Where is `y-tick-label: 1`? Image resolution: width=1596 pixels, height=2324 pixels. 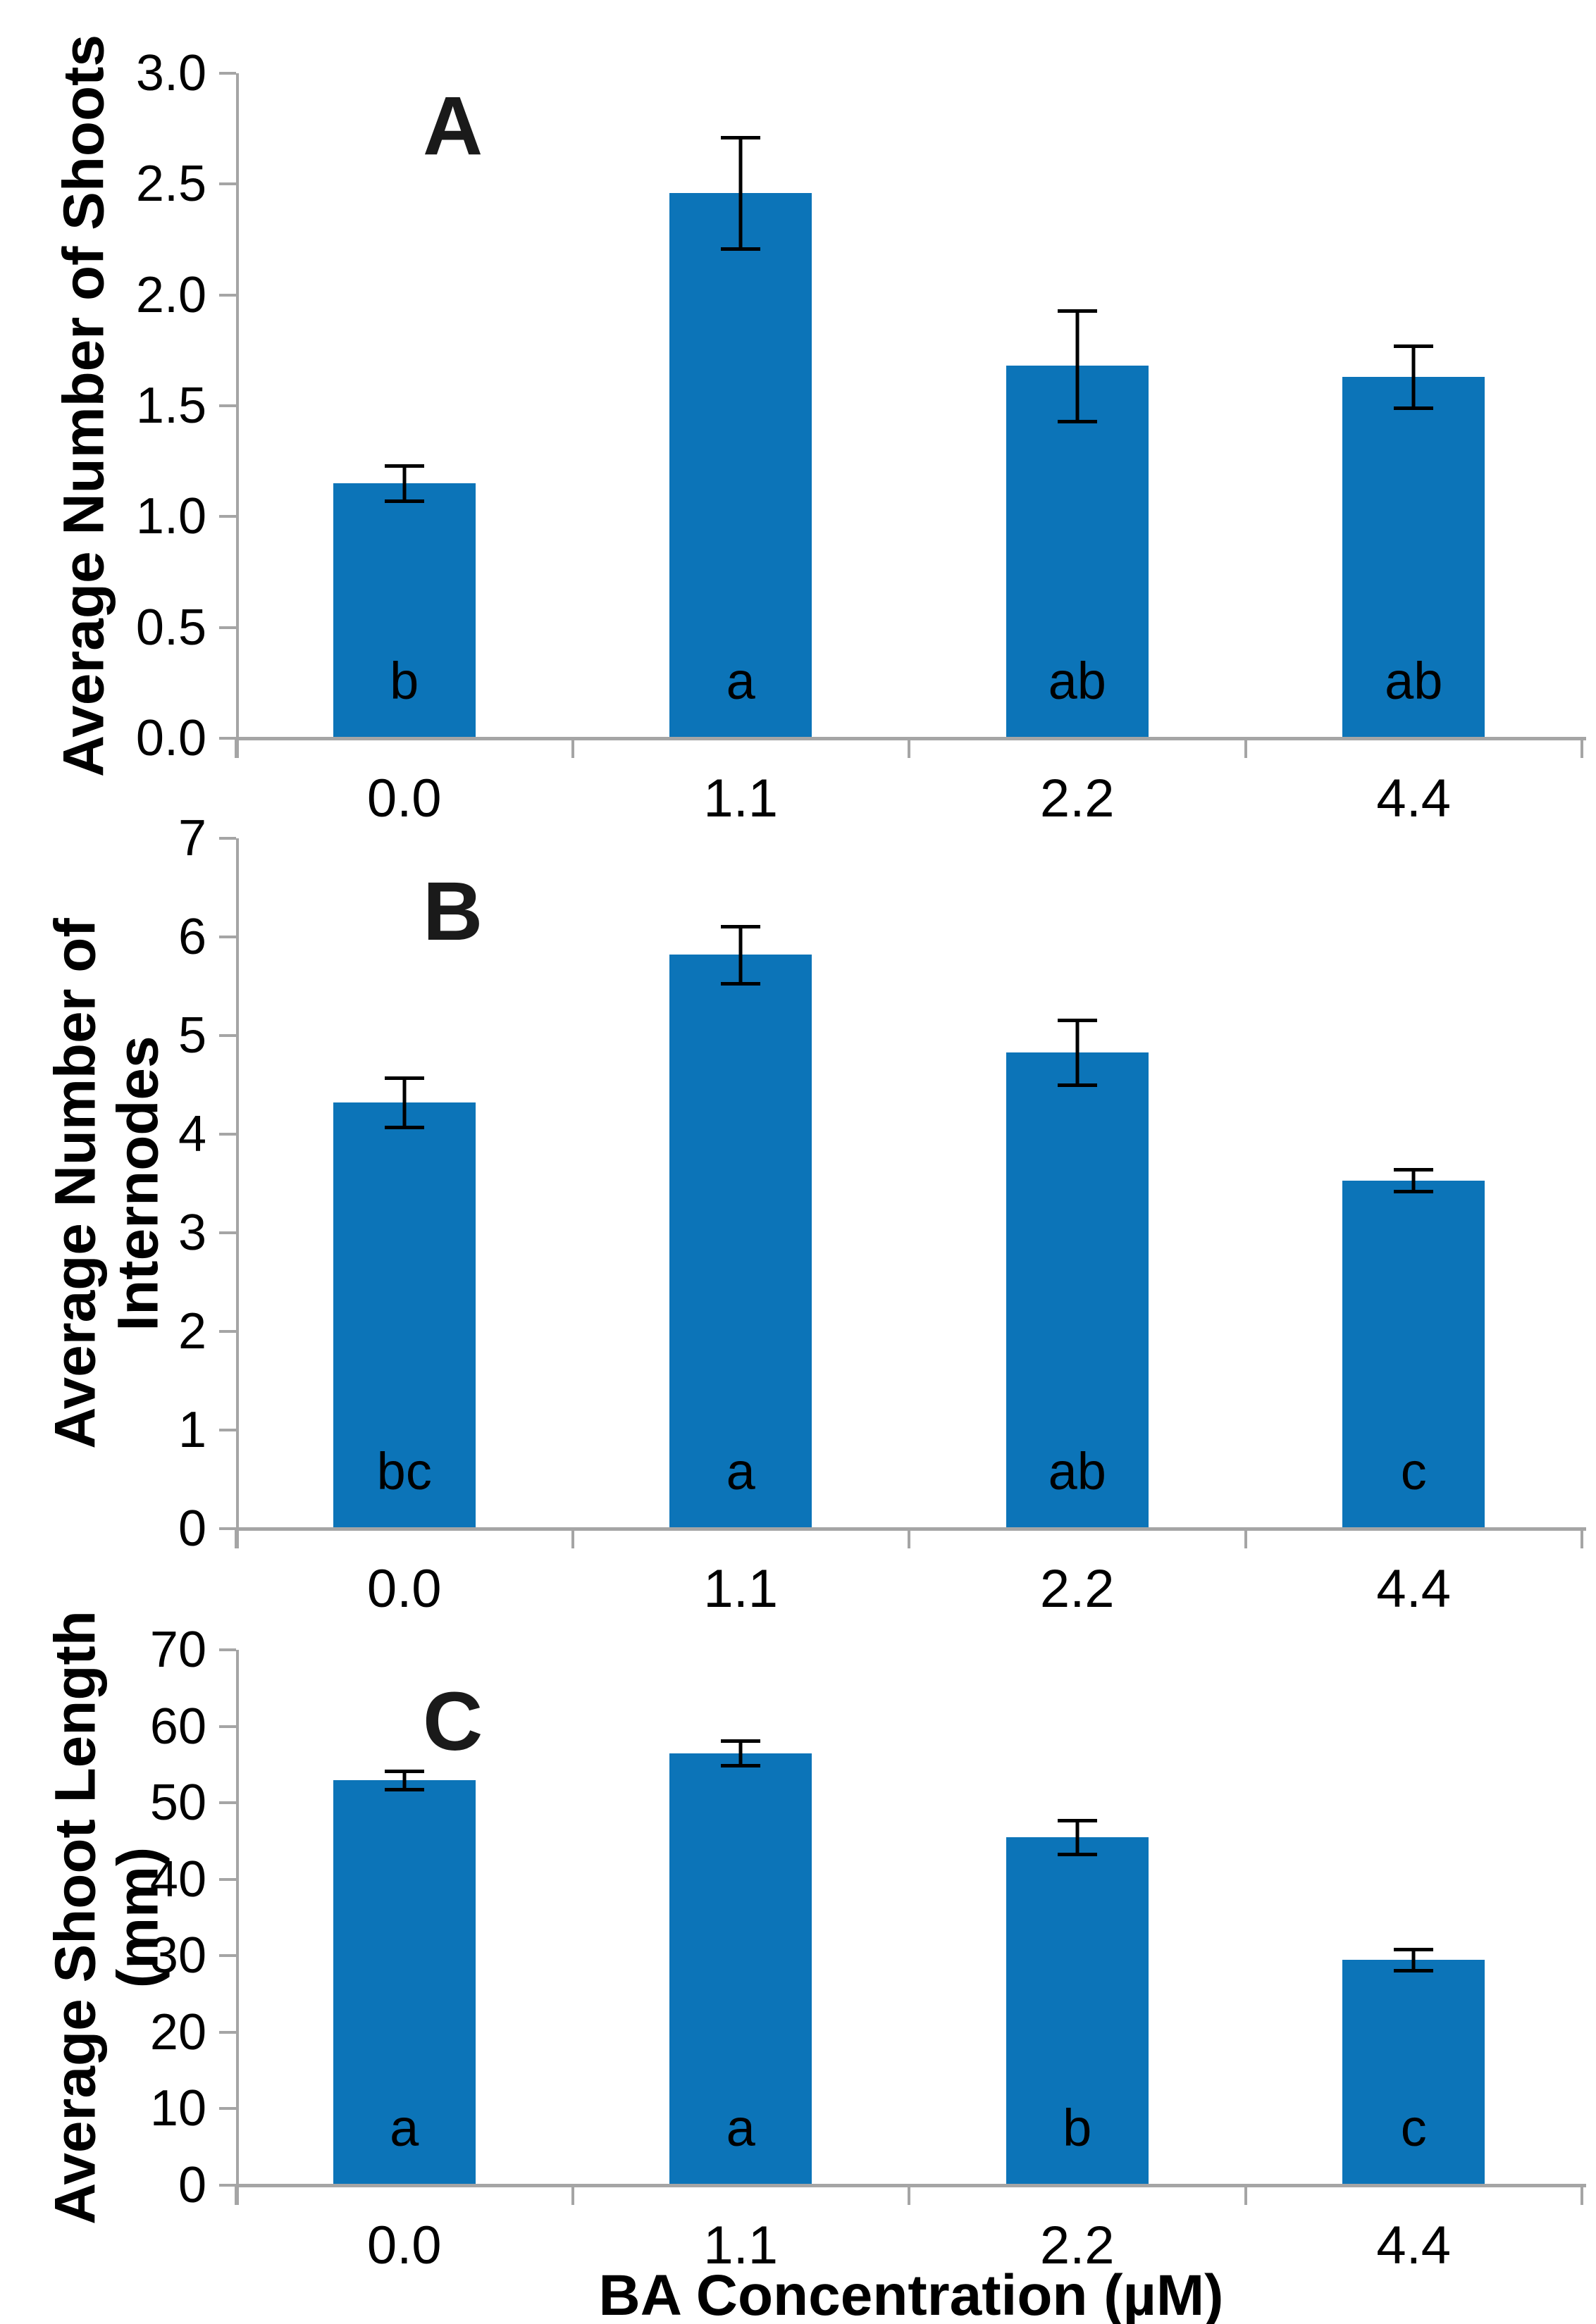
y-tick-label: 1 is located at coordinates (192, 1430).